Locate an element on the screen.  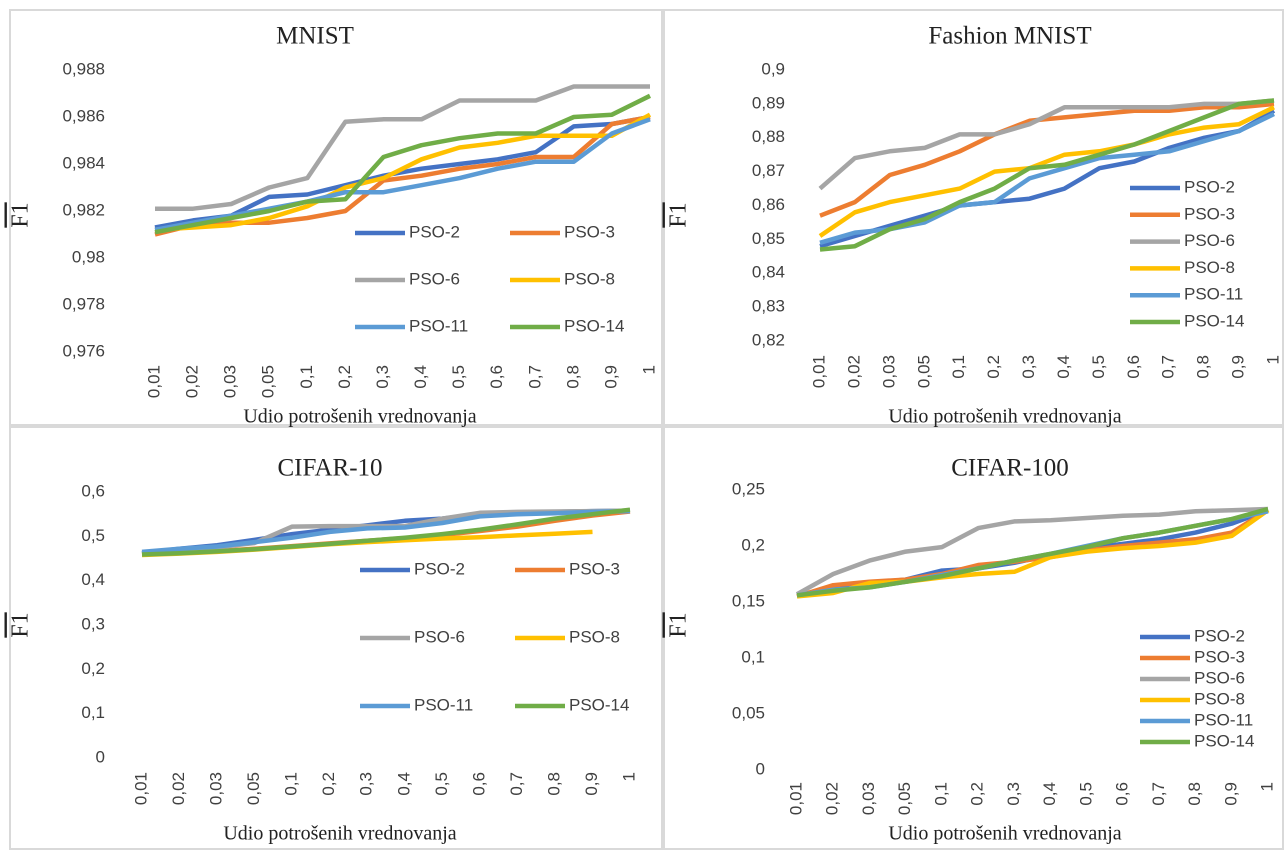
y-tick-label: 0,89 is located at coordinates (768, 102).